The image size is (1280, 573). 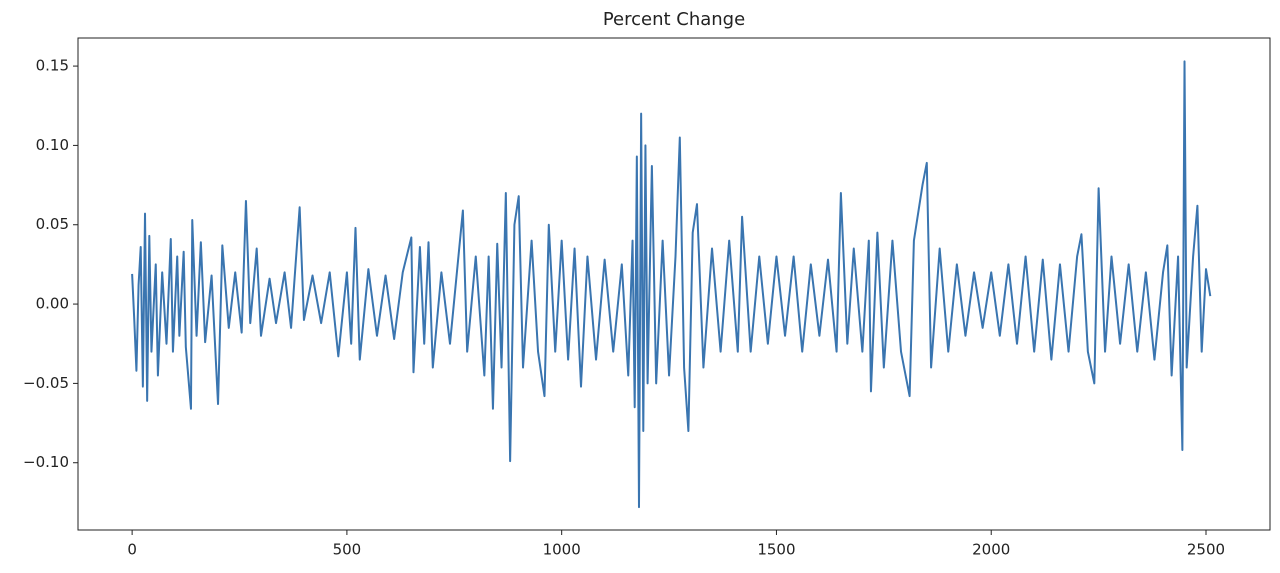 I want to click on y-tick-label: −0.05, so click(x=46, y=383).